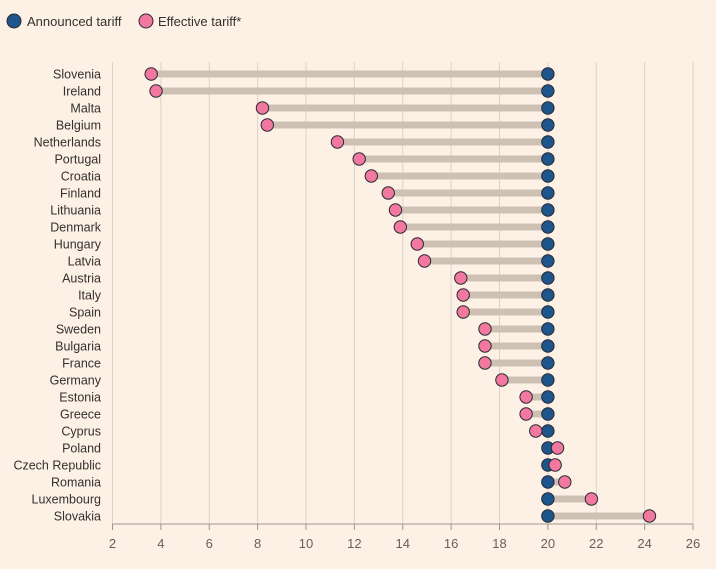 This screenshot has width=716, height=569. Describe the element at coordinates (199, 21) in the screenshot. I see `legend-effective-label: Effective tariff*` at that location.